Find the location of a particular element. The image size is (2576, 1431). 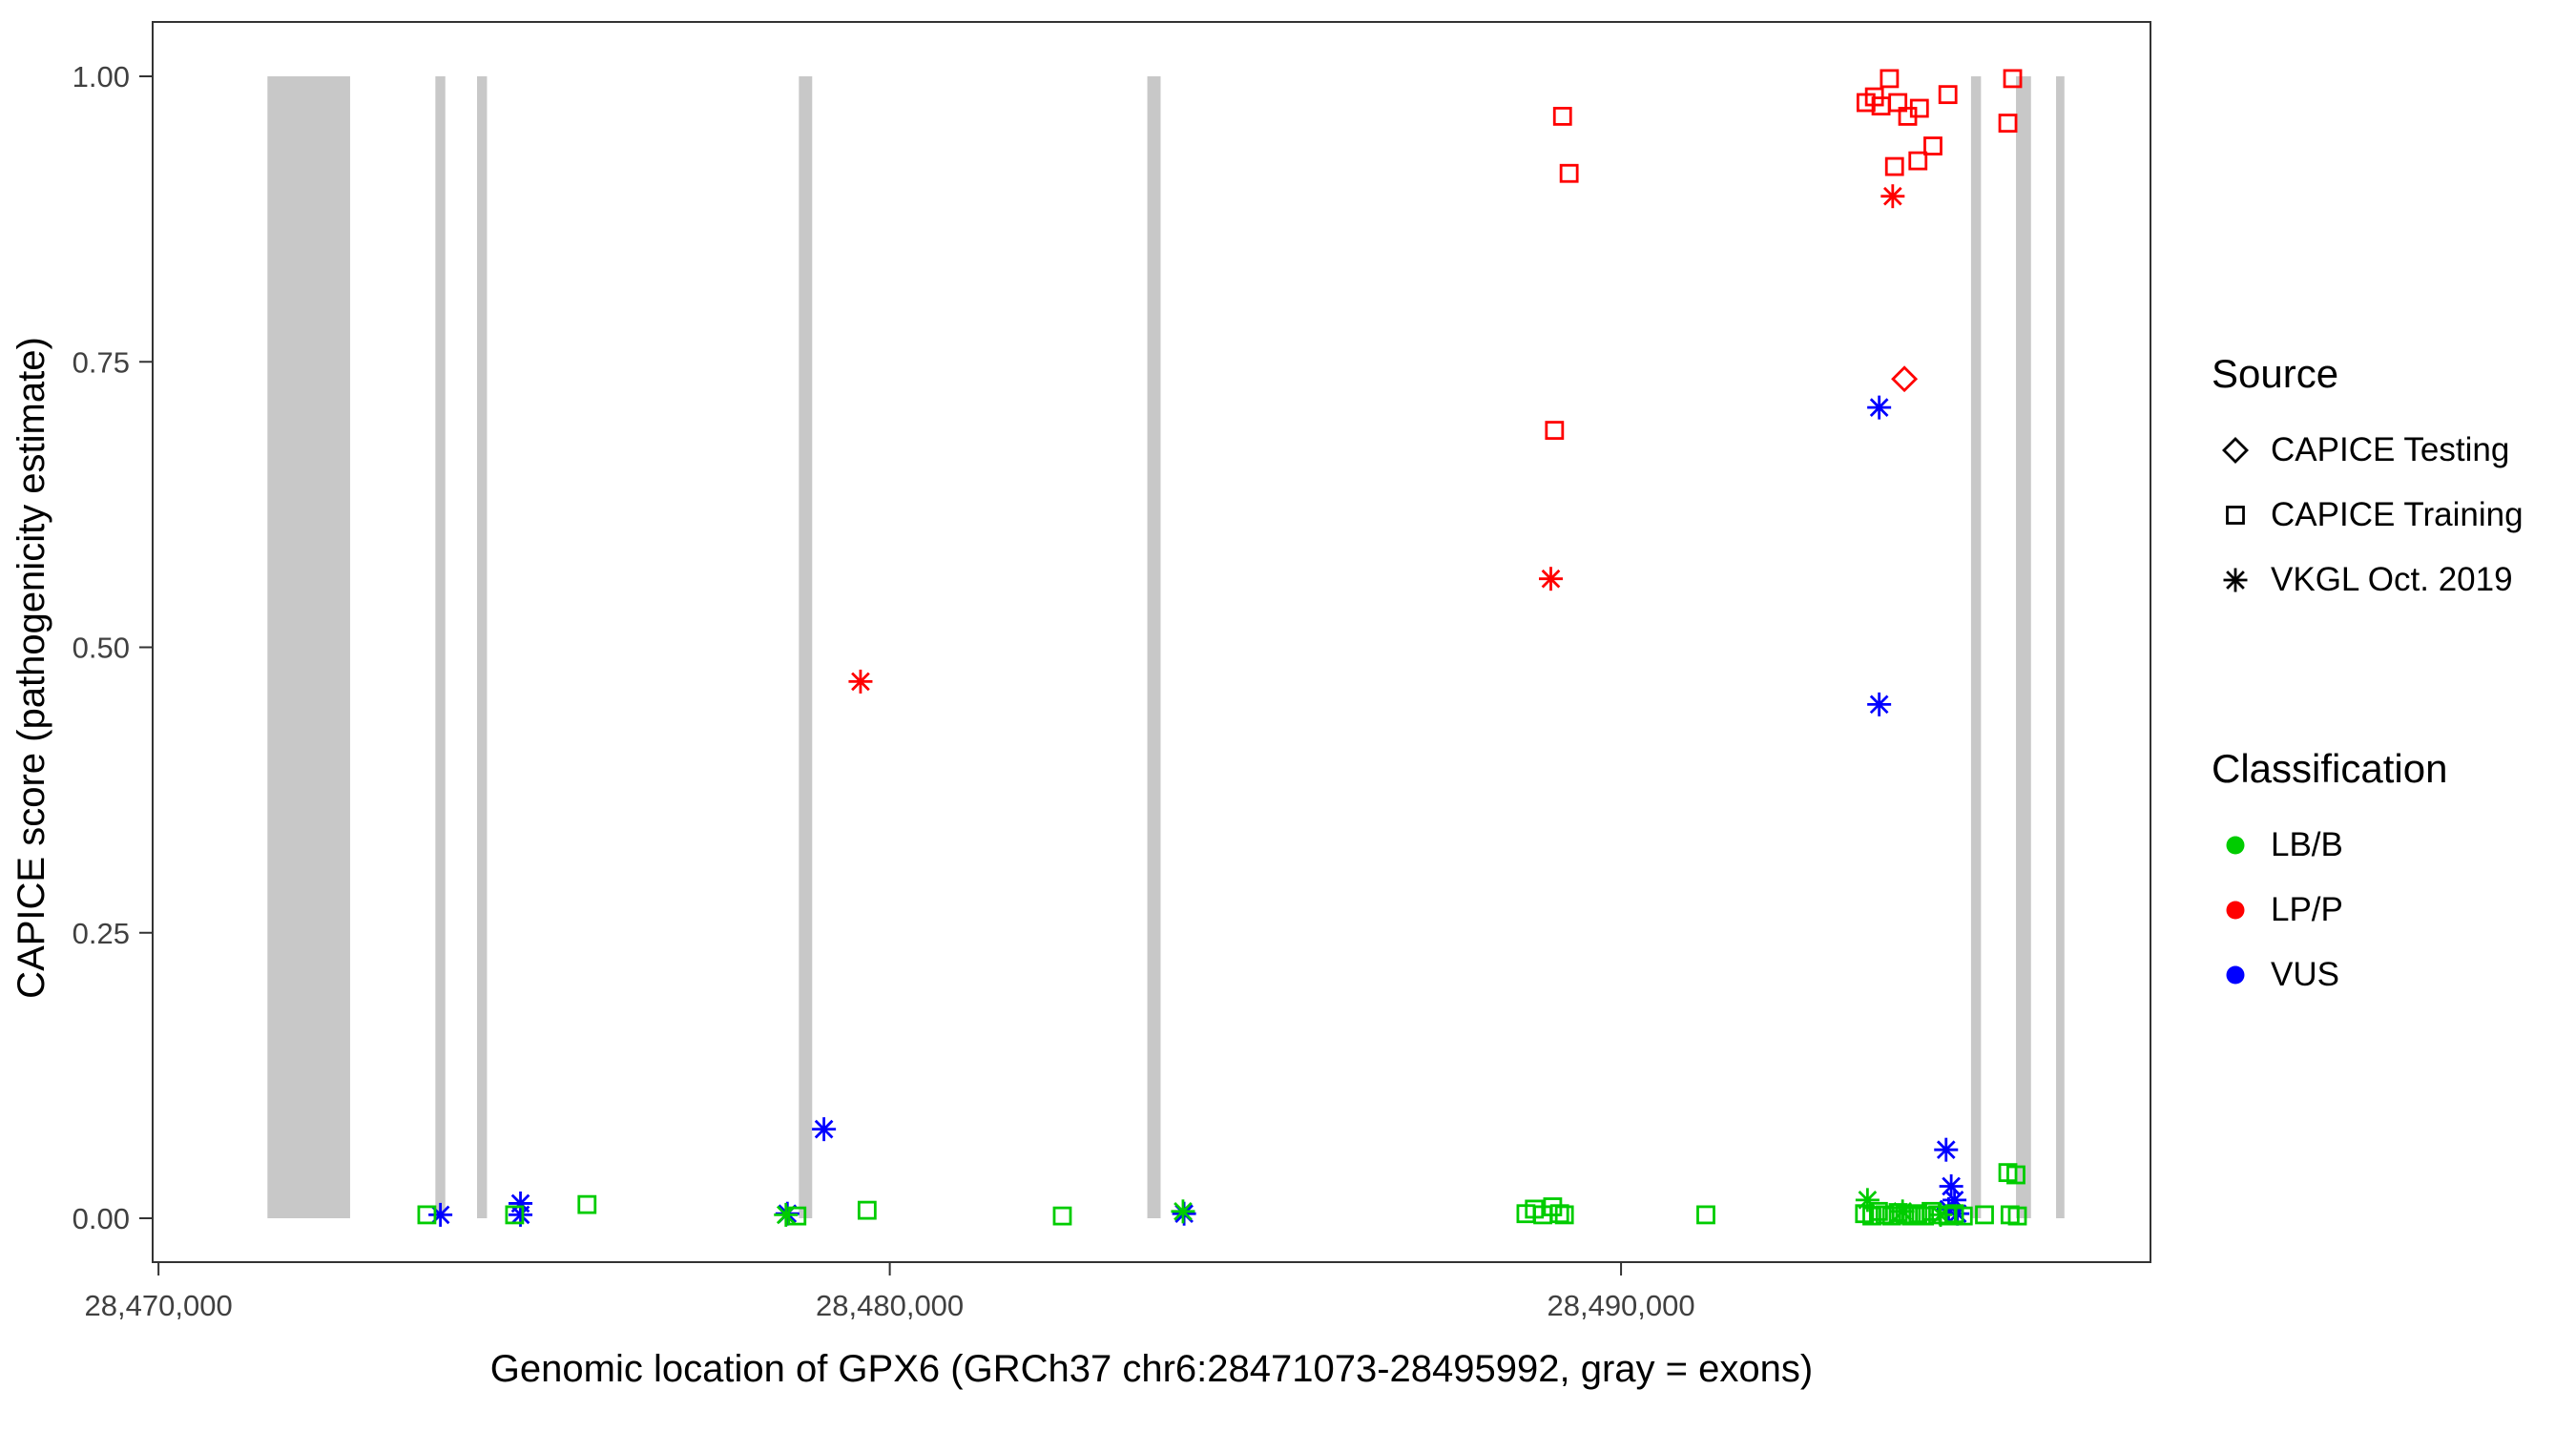

legend-classification-items: LB/B LP/P VUS is located at coordinates (2368, 910).